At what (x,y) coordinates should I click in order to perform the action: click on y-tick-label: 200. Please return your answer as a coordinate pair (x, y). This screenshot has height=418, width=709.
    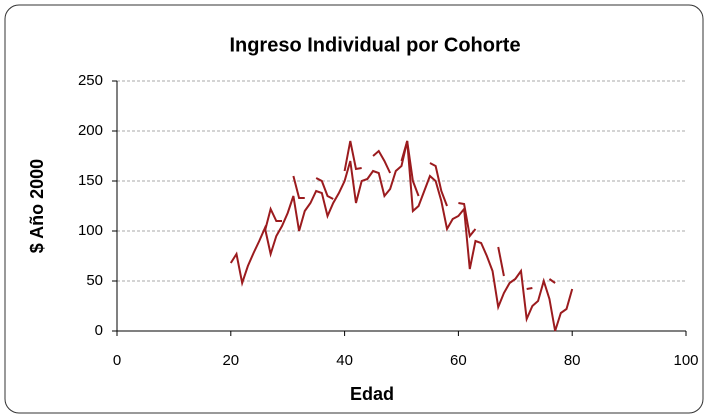
    Looking at the image, I should click on (90, 130).